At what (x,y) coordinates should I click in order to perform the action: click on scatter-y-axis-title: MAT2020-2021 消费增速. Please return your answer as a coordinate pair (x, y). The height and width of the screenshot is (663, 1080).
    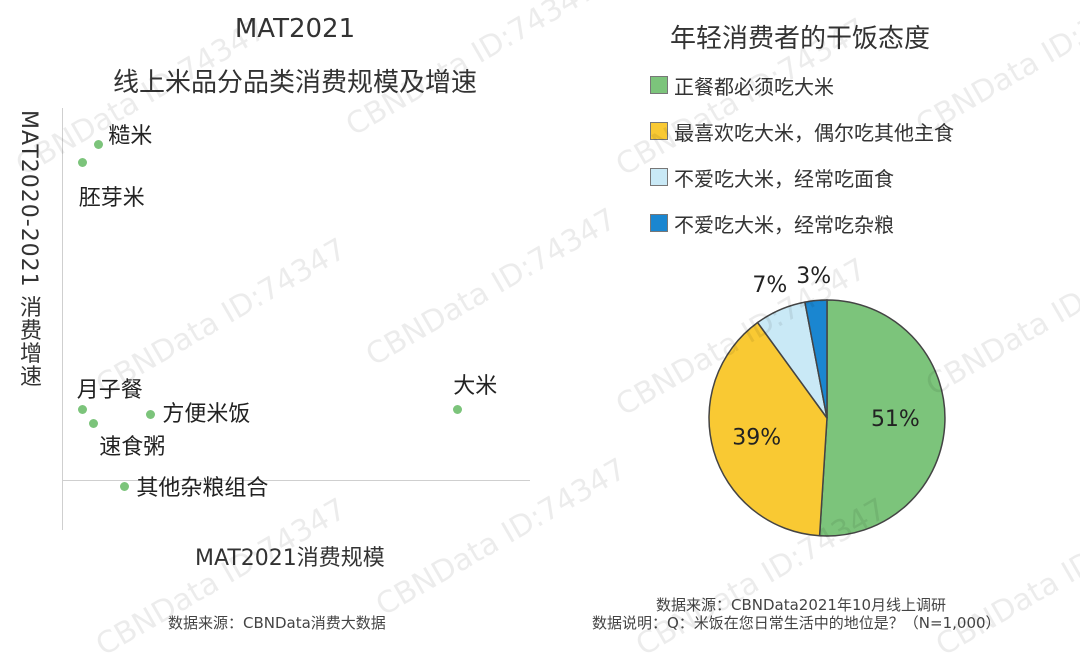
    Looking at the image, I should click on (28, 249).